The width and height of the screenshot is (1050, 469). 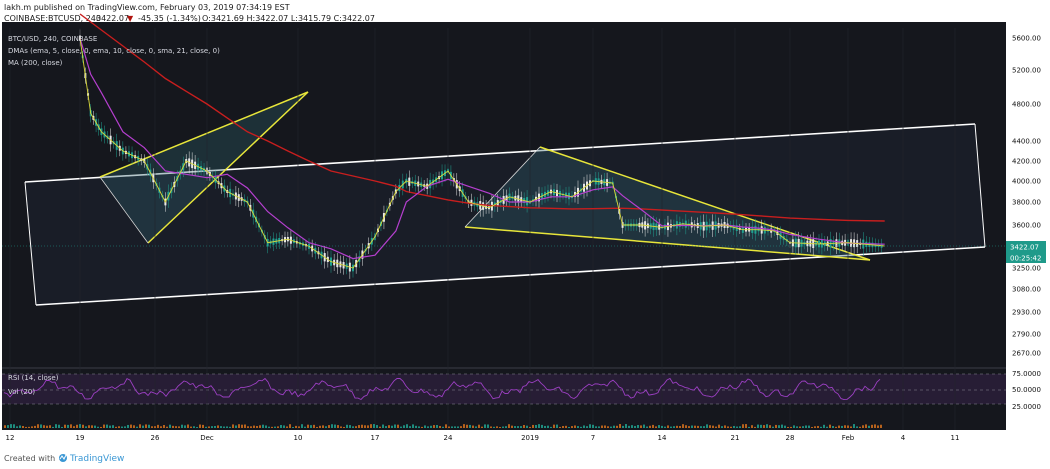 I want to click on time-tick-label: 11, so click(x=955, y=438).